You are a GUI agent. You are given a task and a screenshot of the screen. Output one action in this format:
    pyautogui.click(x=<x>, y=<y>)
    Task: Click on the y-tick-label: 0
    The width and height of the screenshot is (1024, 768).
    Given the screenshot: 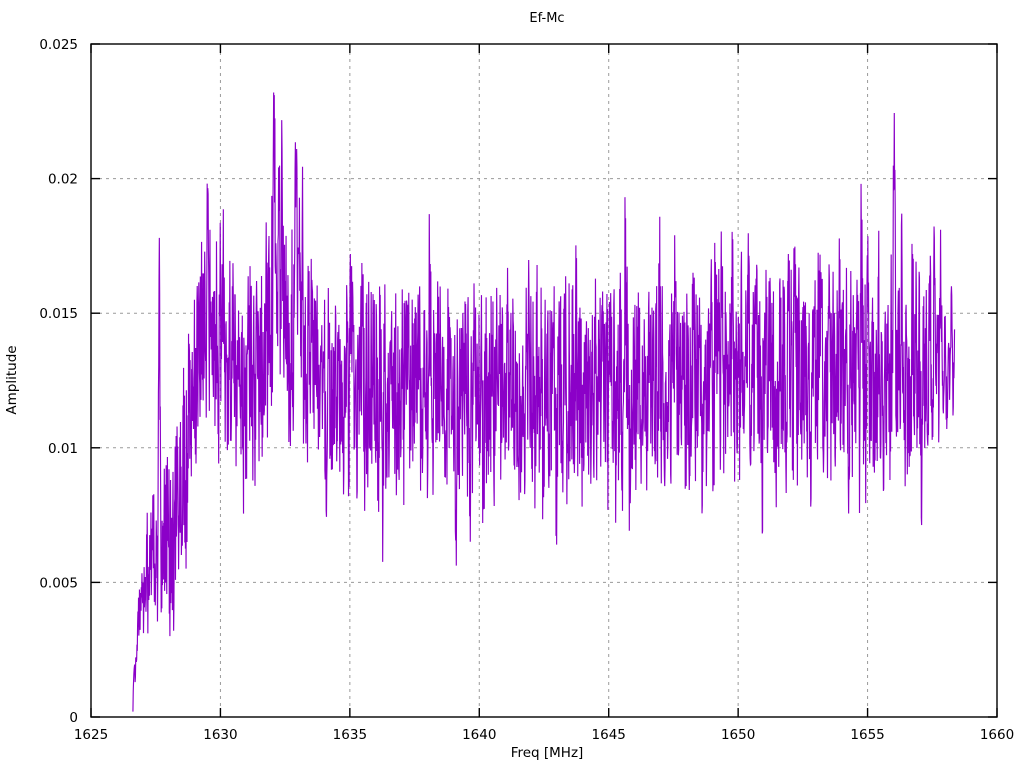 What is the action you would take?
    pyautogui.click(x=73, y=718)
    